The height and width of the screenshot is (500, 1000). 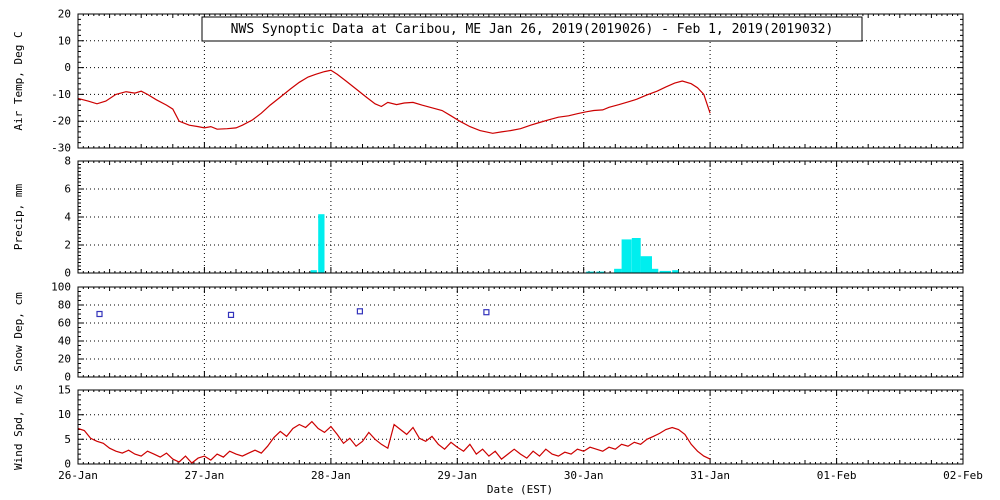 I want to click on y-tick-label: 80, so click(x=64, y=305).